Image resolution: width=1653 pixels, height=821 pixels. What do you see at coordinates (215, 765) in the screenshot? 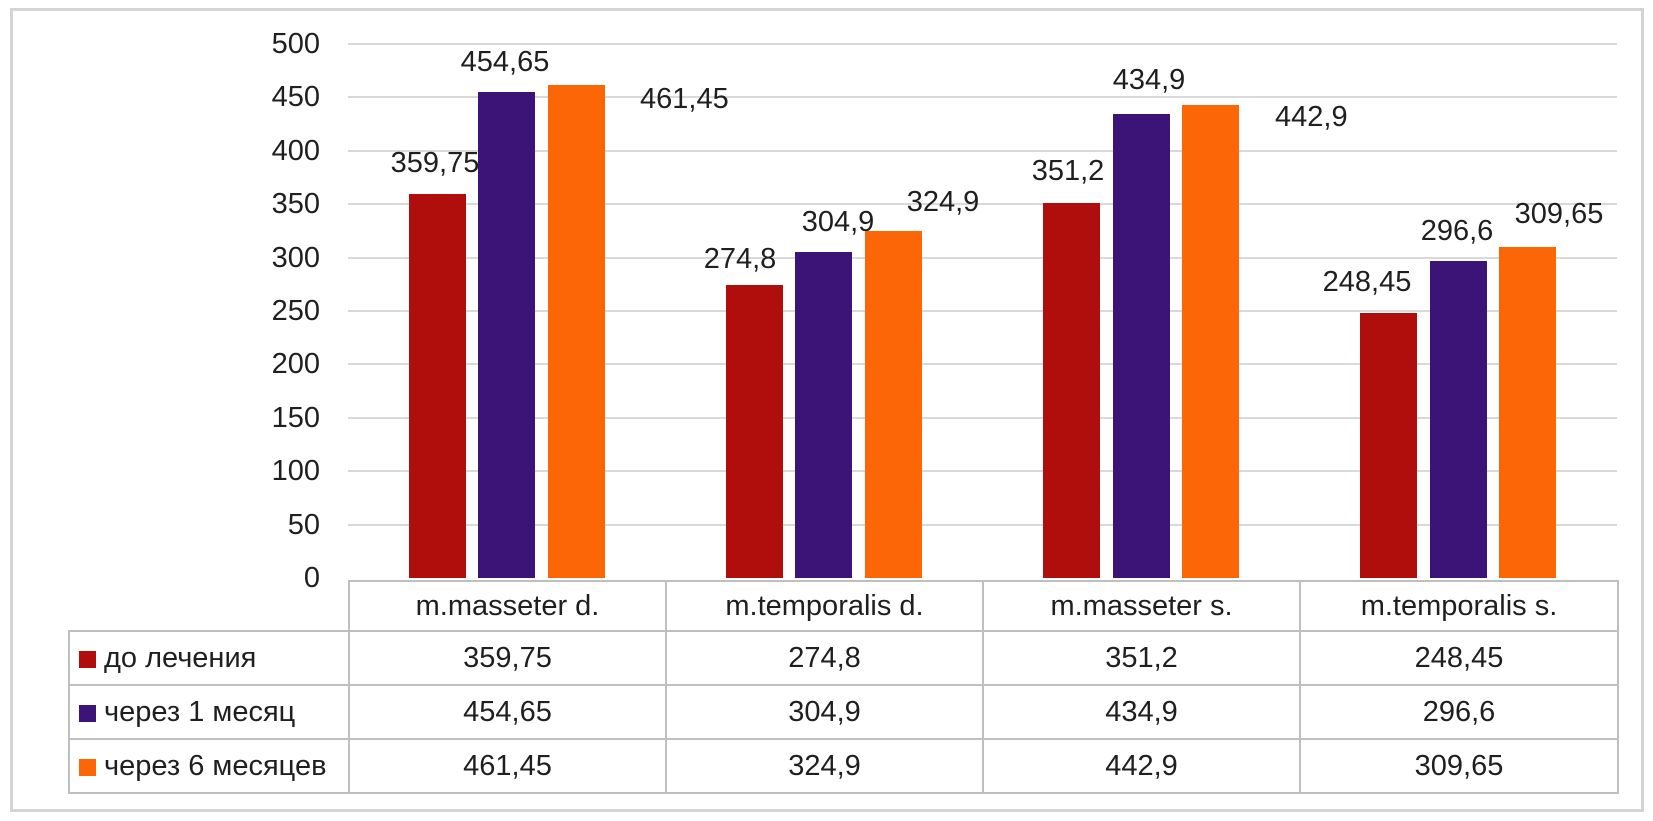
I see `legend-label: через 6 месяцев` at bounding box center [215, 765].